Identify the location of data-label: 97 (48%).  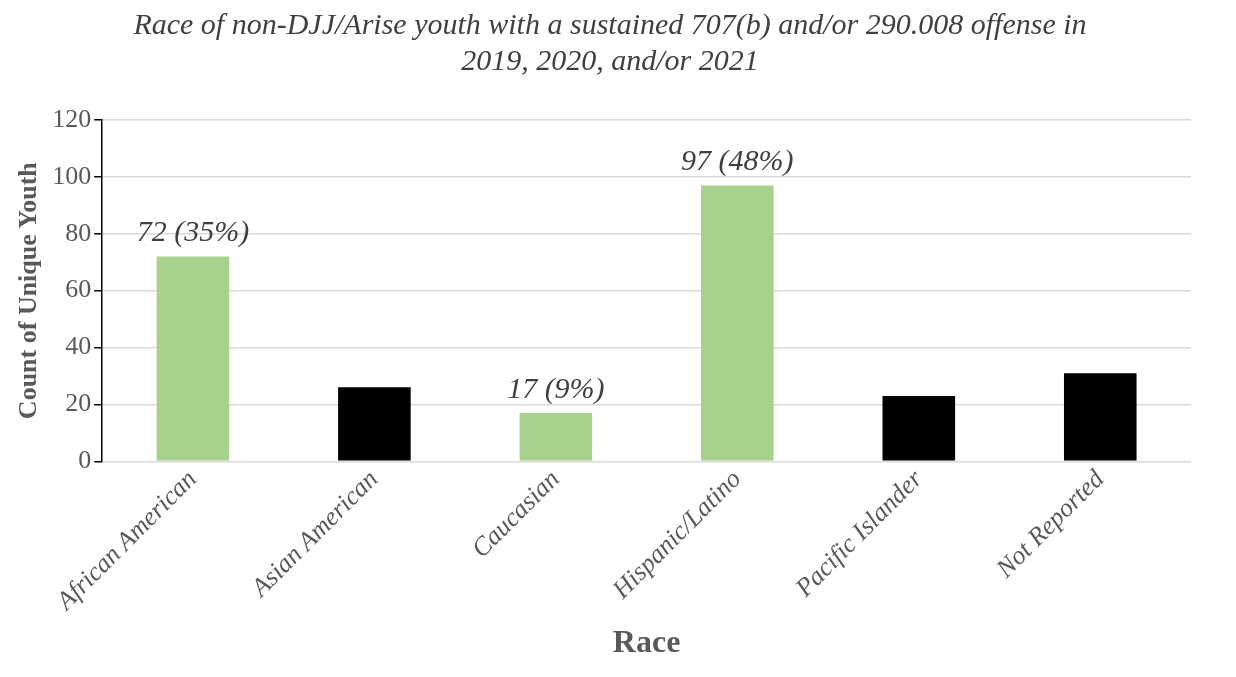
(737, 160).